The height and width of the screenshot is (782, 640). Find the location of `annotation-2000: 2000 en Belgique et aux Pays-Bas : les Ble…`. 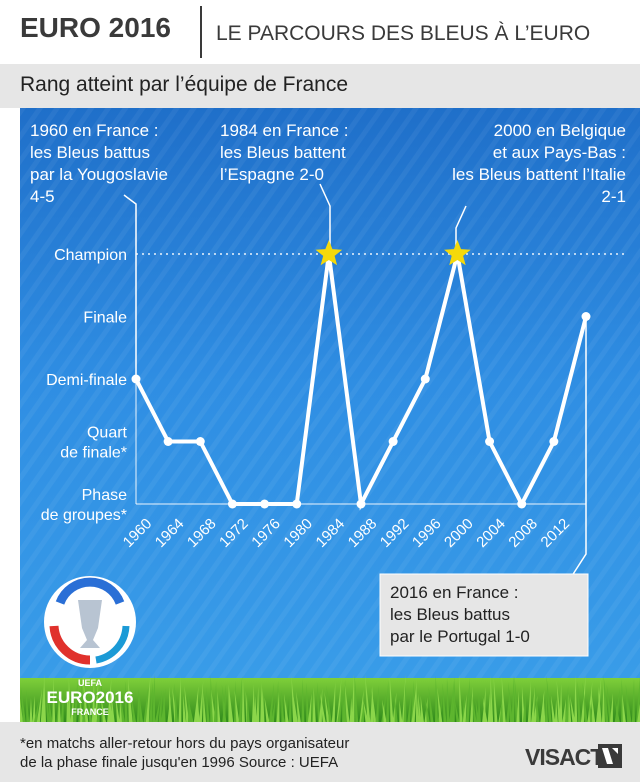

annotation-2000: 2000 en Belgique et aux Pays-Bas : les Ble… is located at coordinates (539, 163).